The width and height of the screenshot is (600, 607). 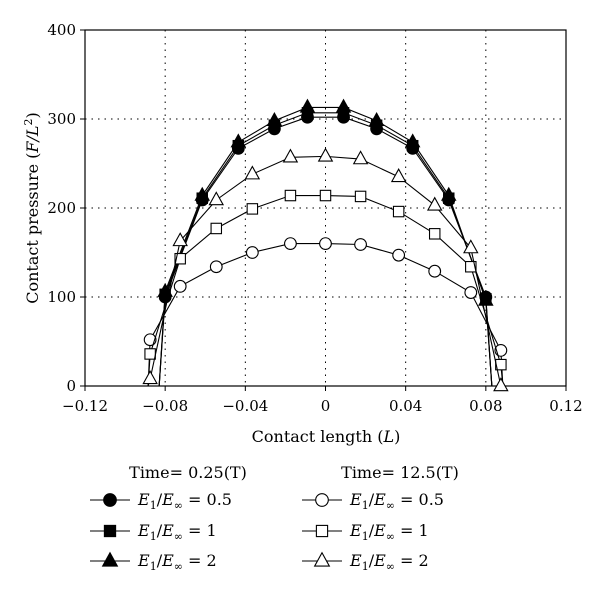 What do you see at coordinates (32, 208) in the screenshot?
I see `y-axis-title: Contact pressure (F/L2)` at bounding box center [32, 208].